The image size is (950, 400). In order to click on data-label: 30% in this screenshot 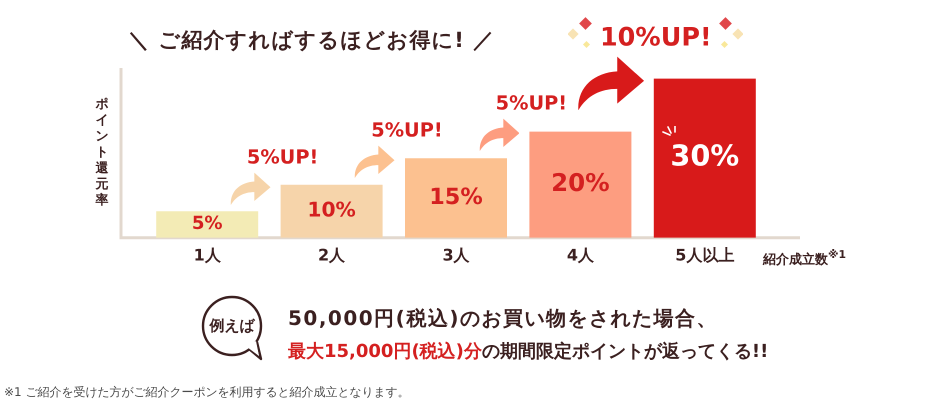, I will do `click(705, 155)`.